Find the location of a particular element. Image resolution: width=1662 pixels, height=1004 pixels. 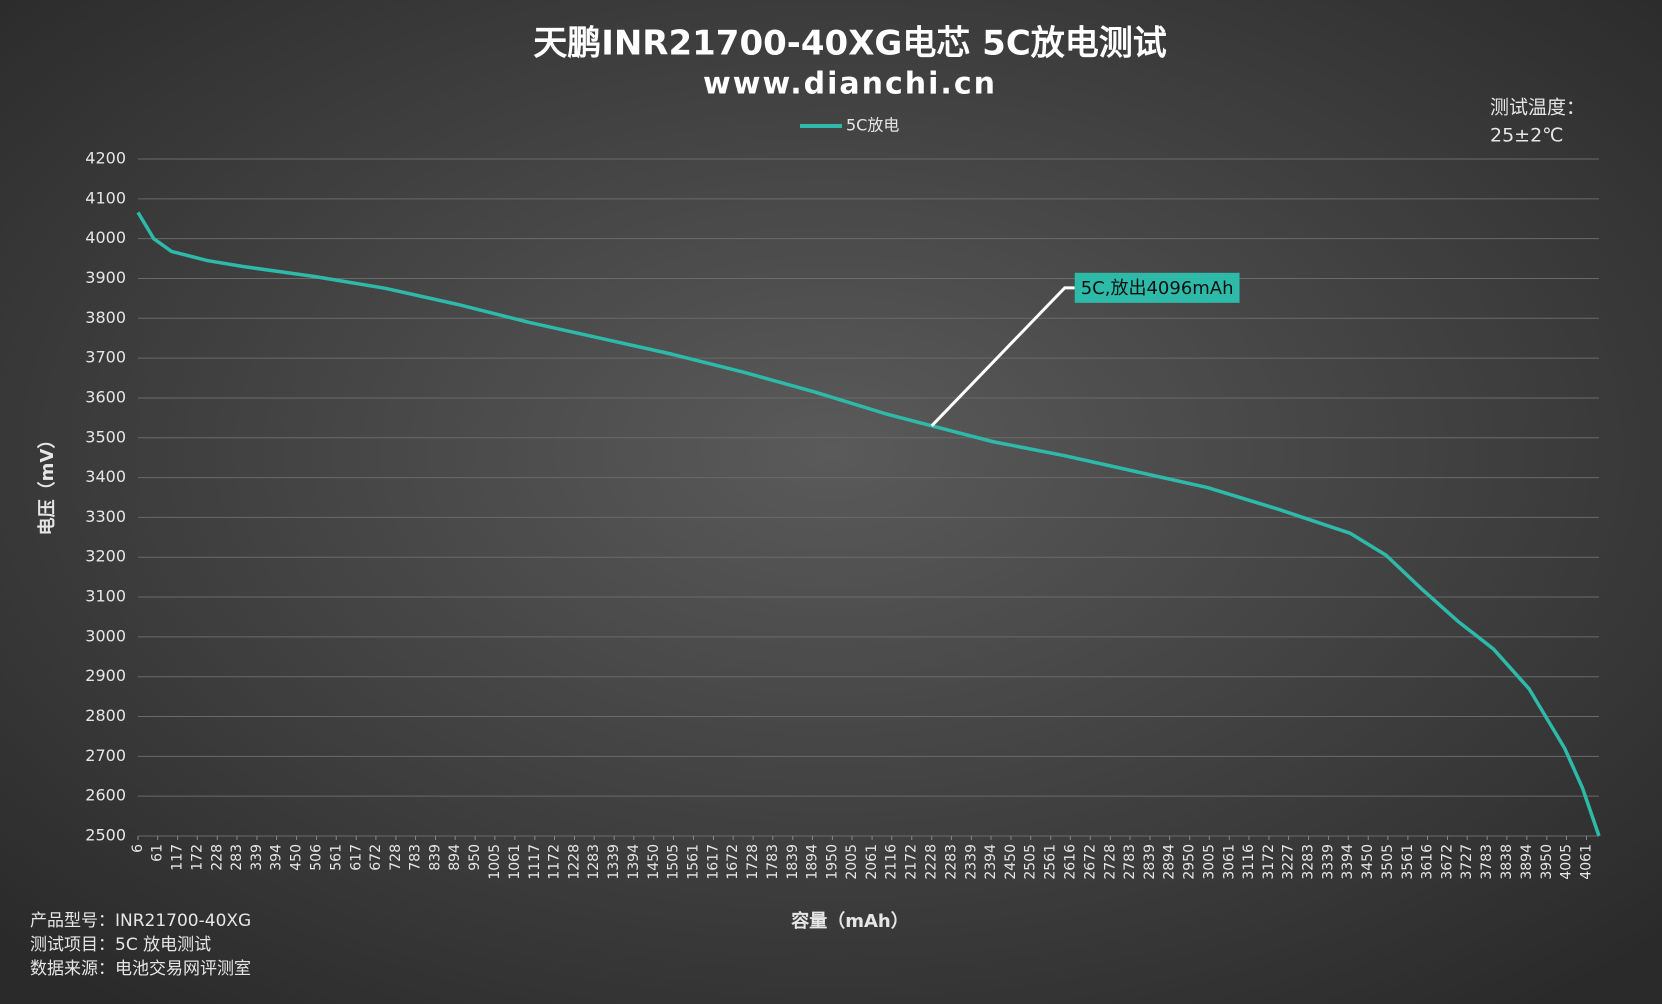

footer-note: 数据来源：电池交易网评测室 is located at coordinates (140, 969).